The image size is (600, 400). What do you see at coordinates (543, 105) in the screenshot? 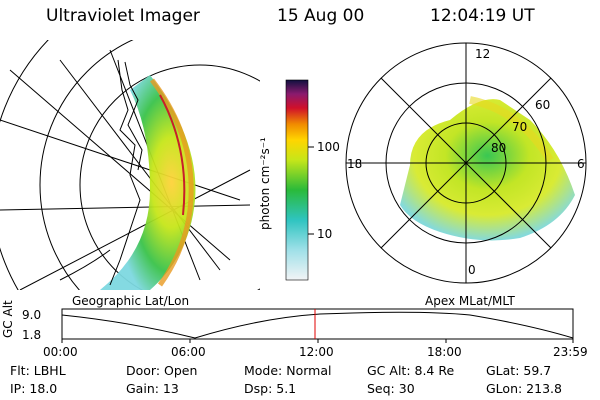
I see `mlat-label-60: 60` at bounding box center [543, 105].